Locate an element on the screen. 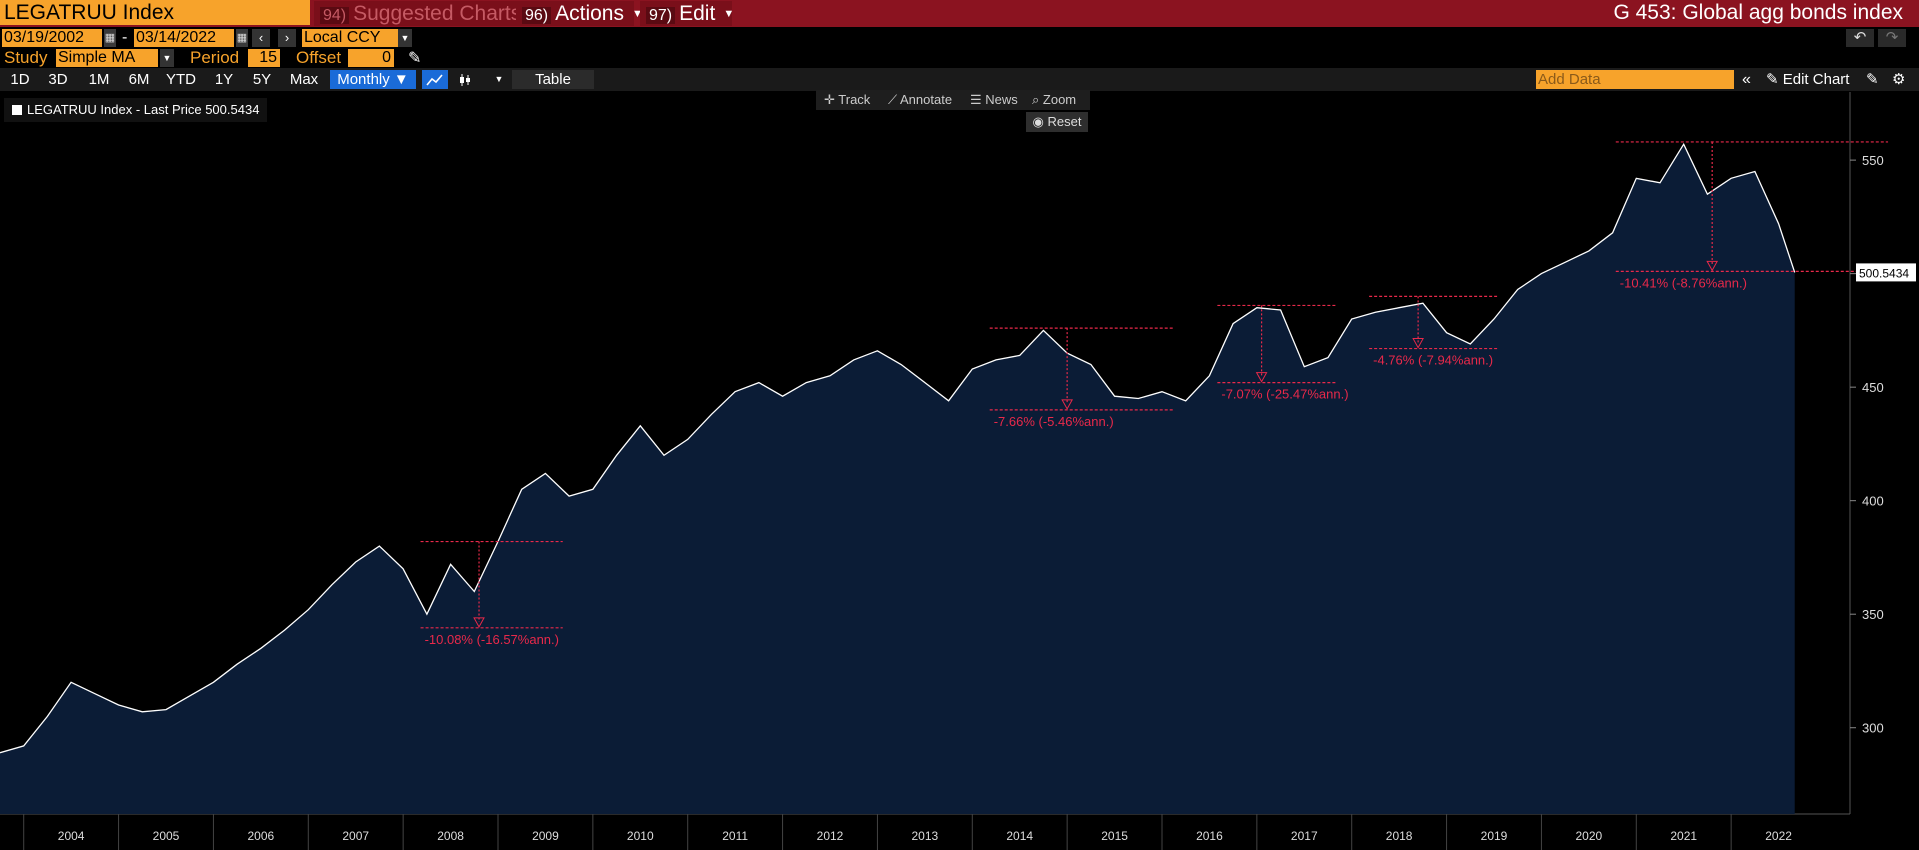 This screenshot has width=1919, height=850. timeframe-1m: 1M is located at coordinates (99, 79).